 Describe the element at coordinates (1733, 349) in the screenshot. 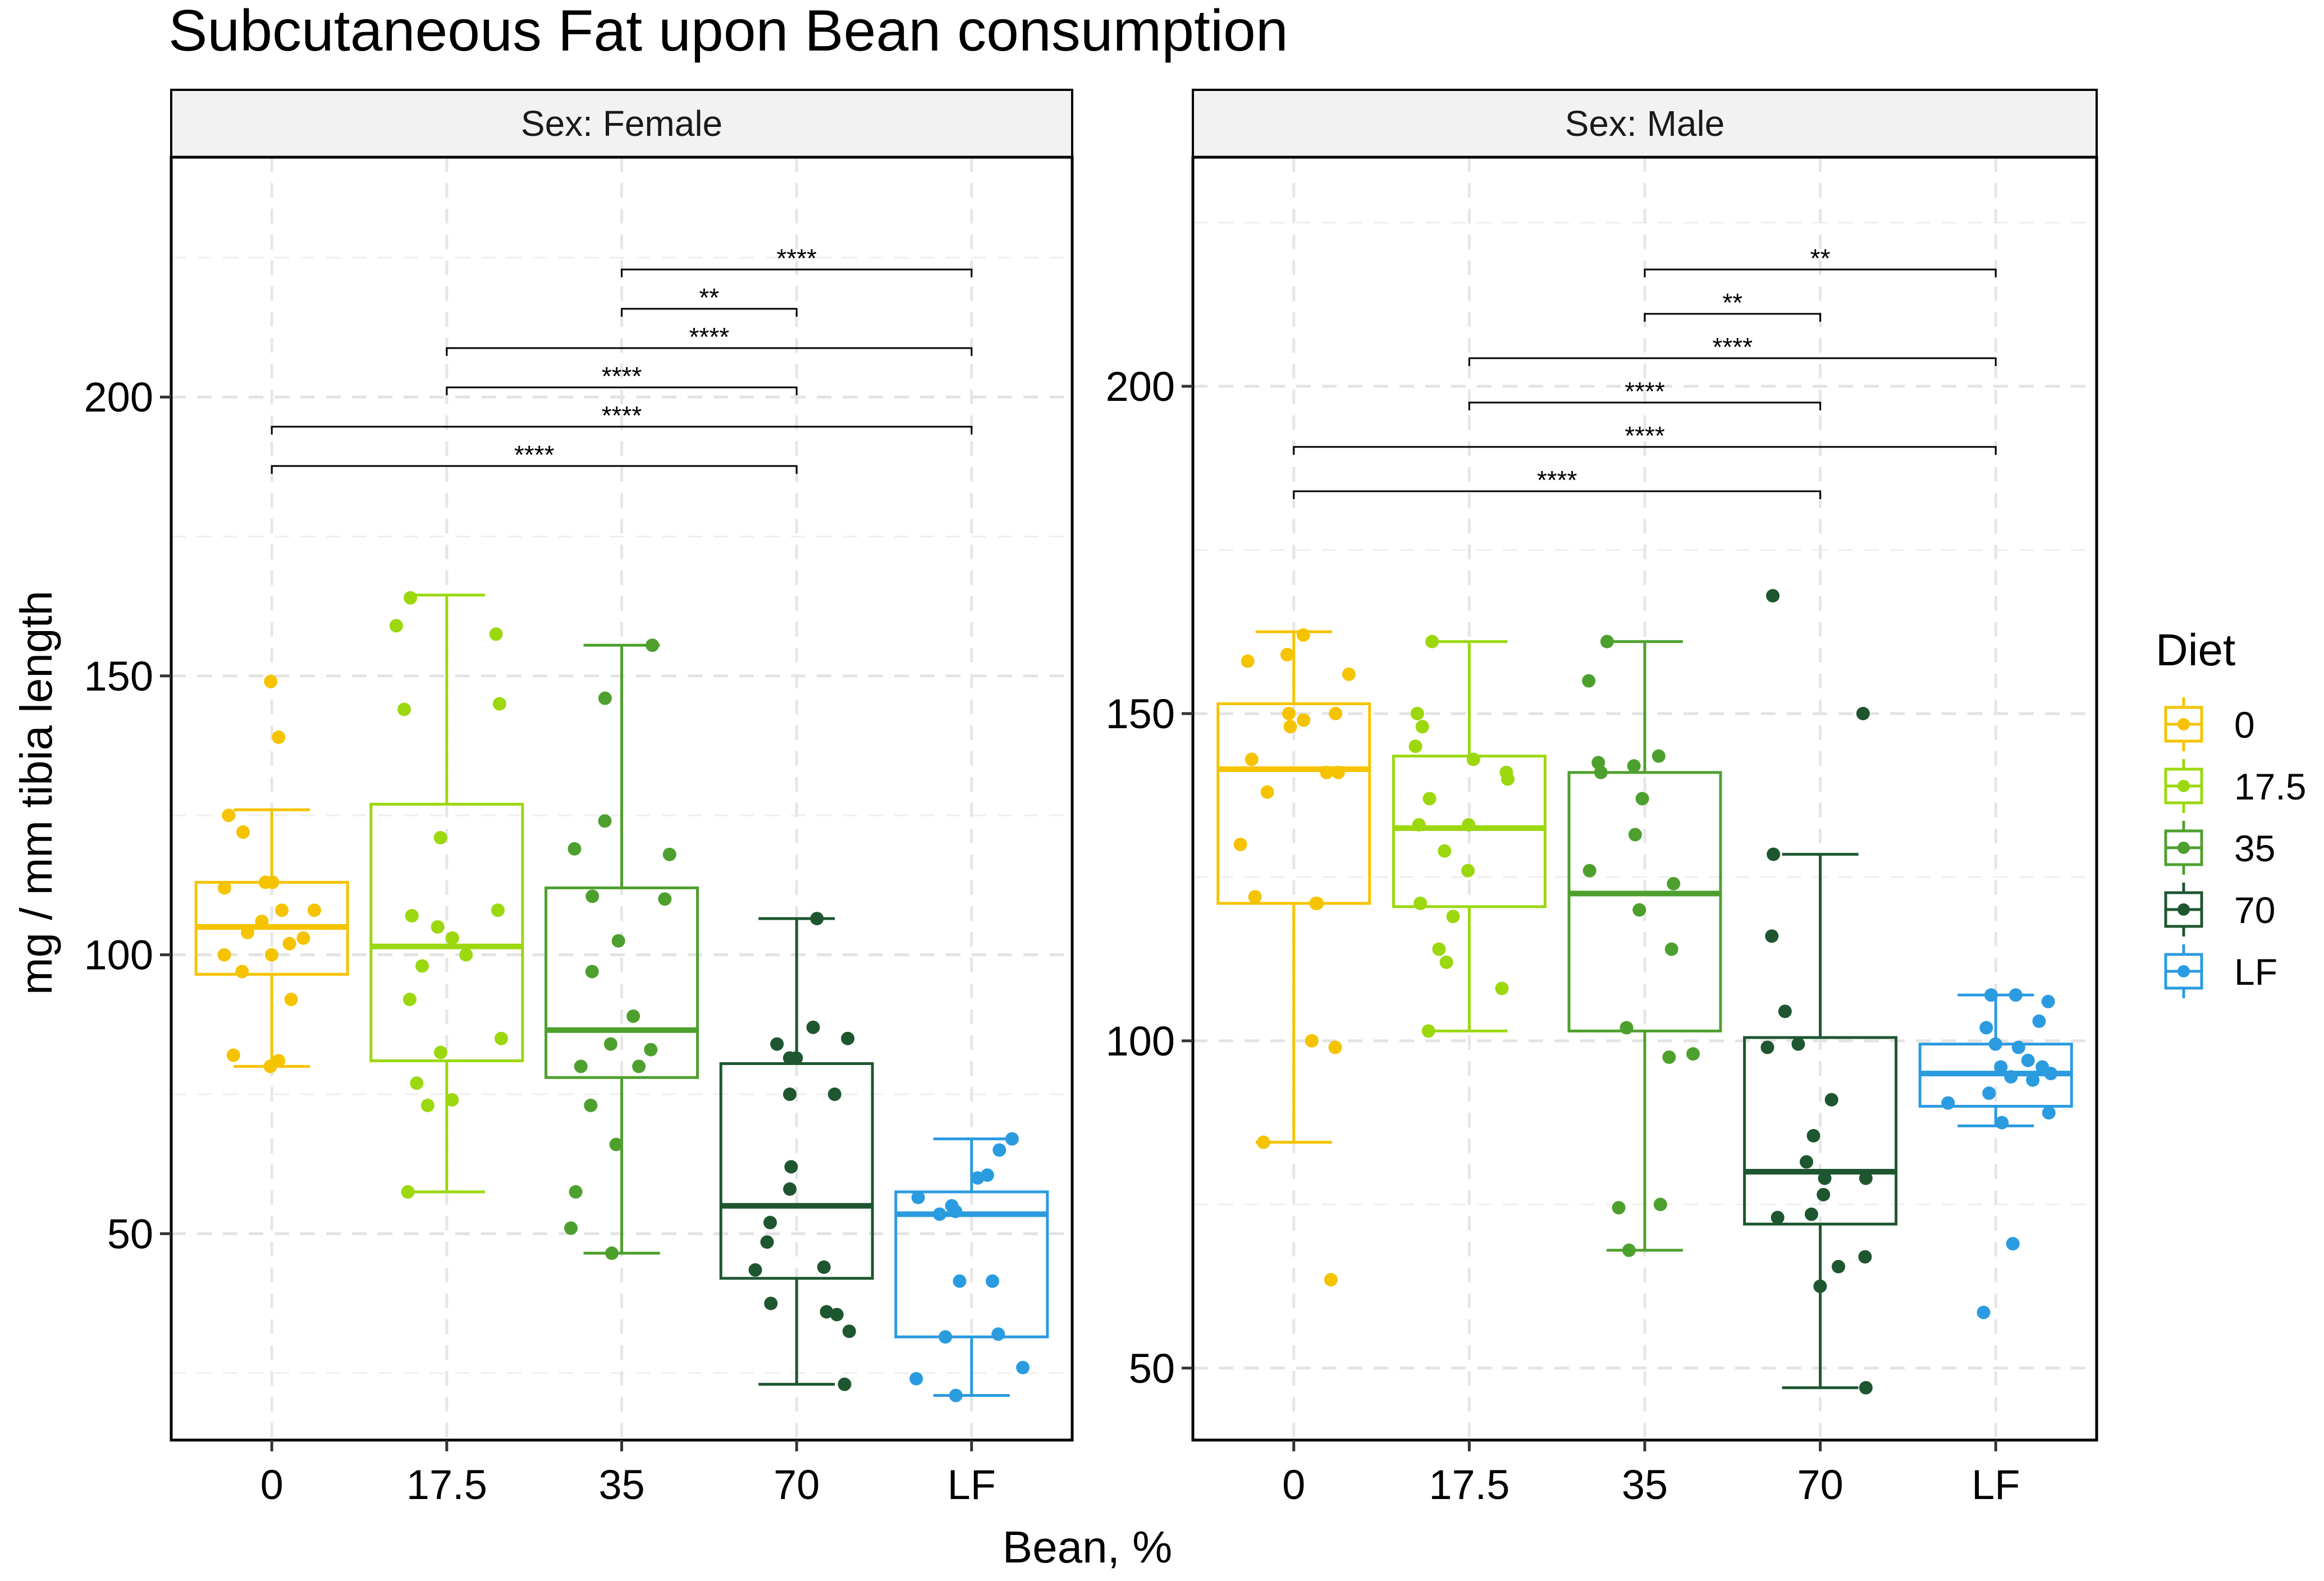

I see `bracket-17.5-vs-LF: ****` at that location.